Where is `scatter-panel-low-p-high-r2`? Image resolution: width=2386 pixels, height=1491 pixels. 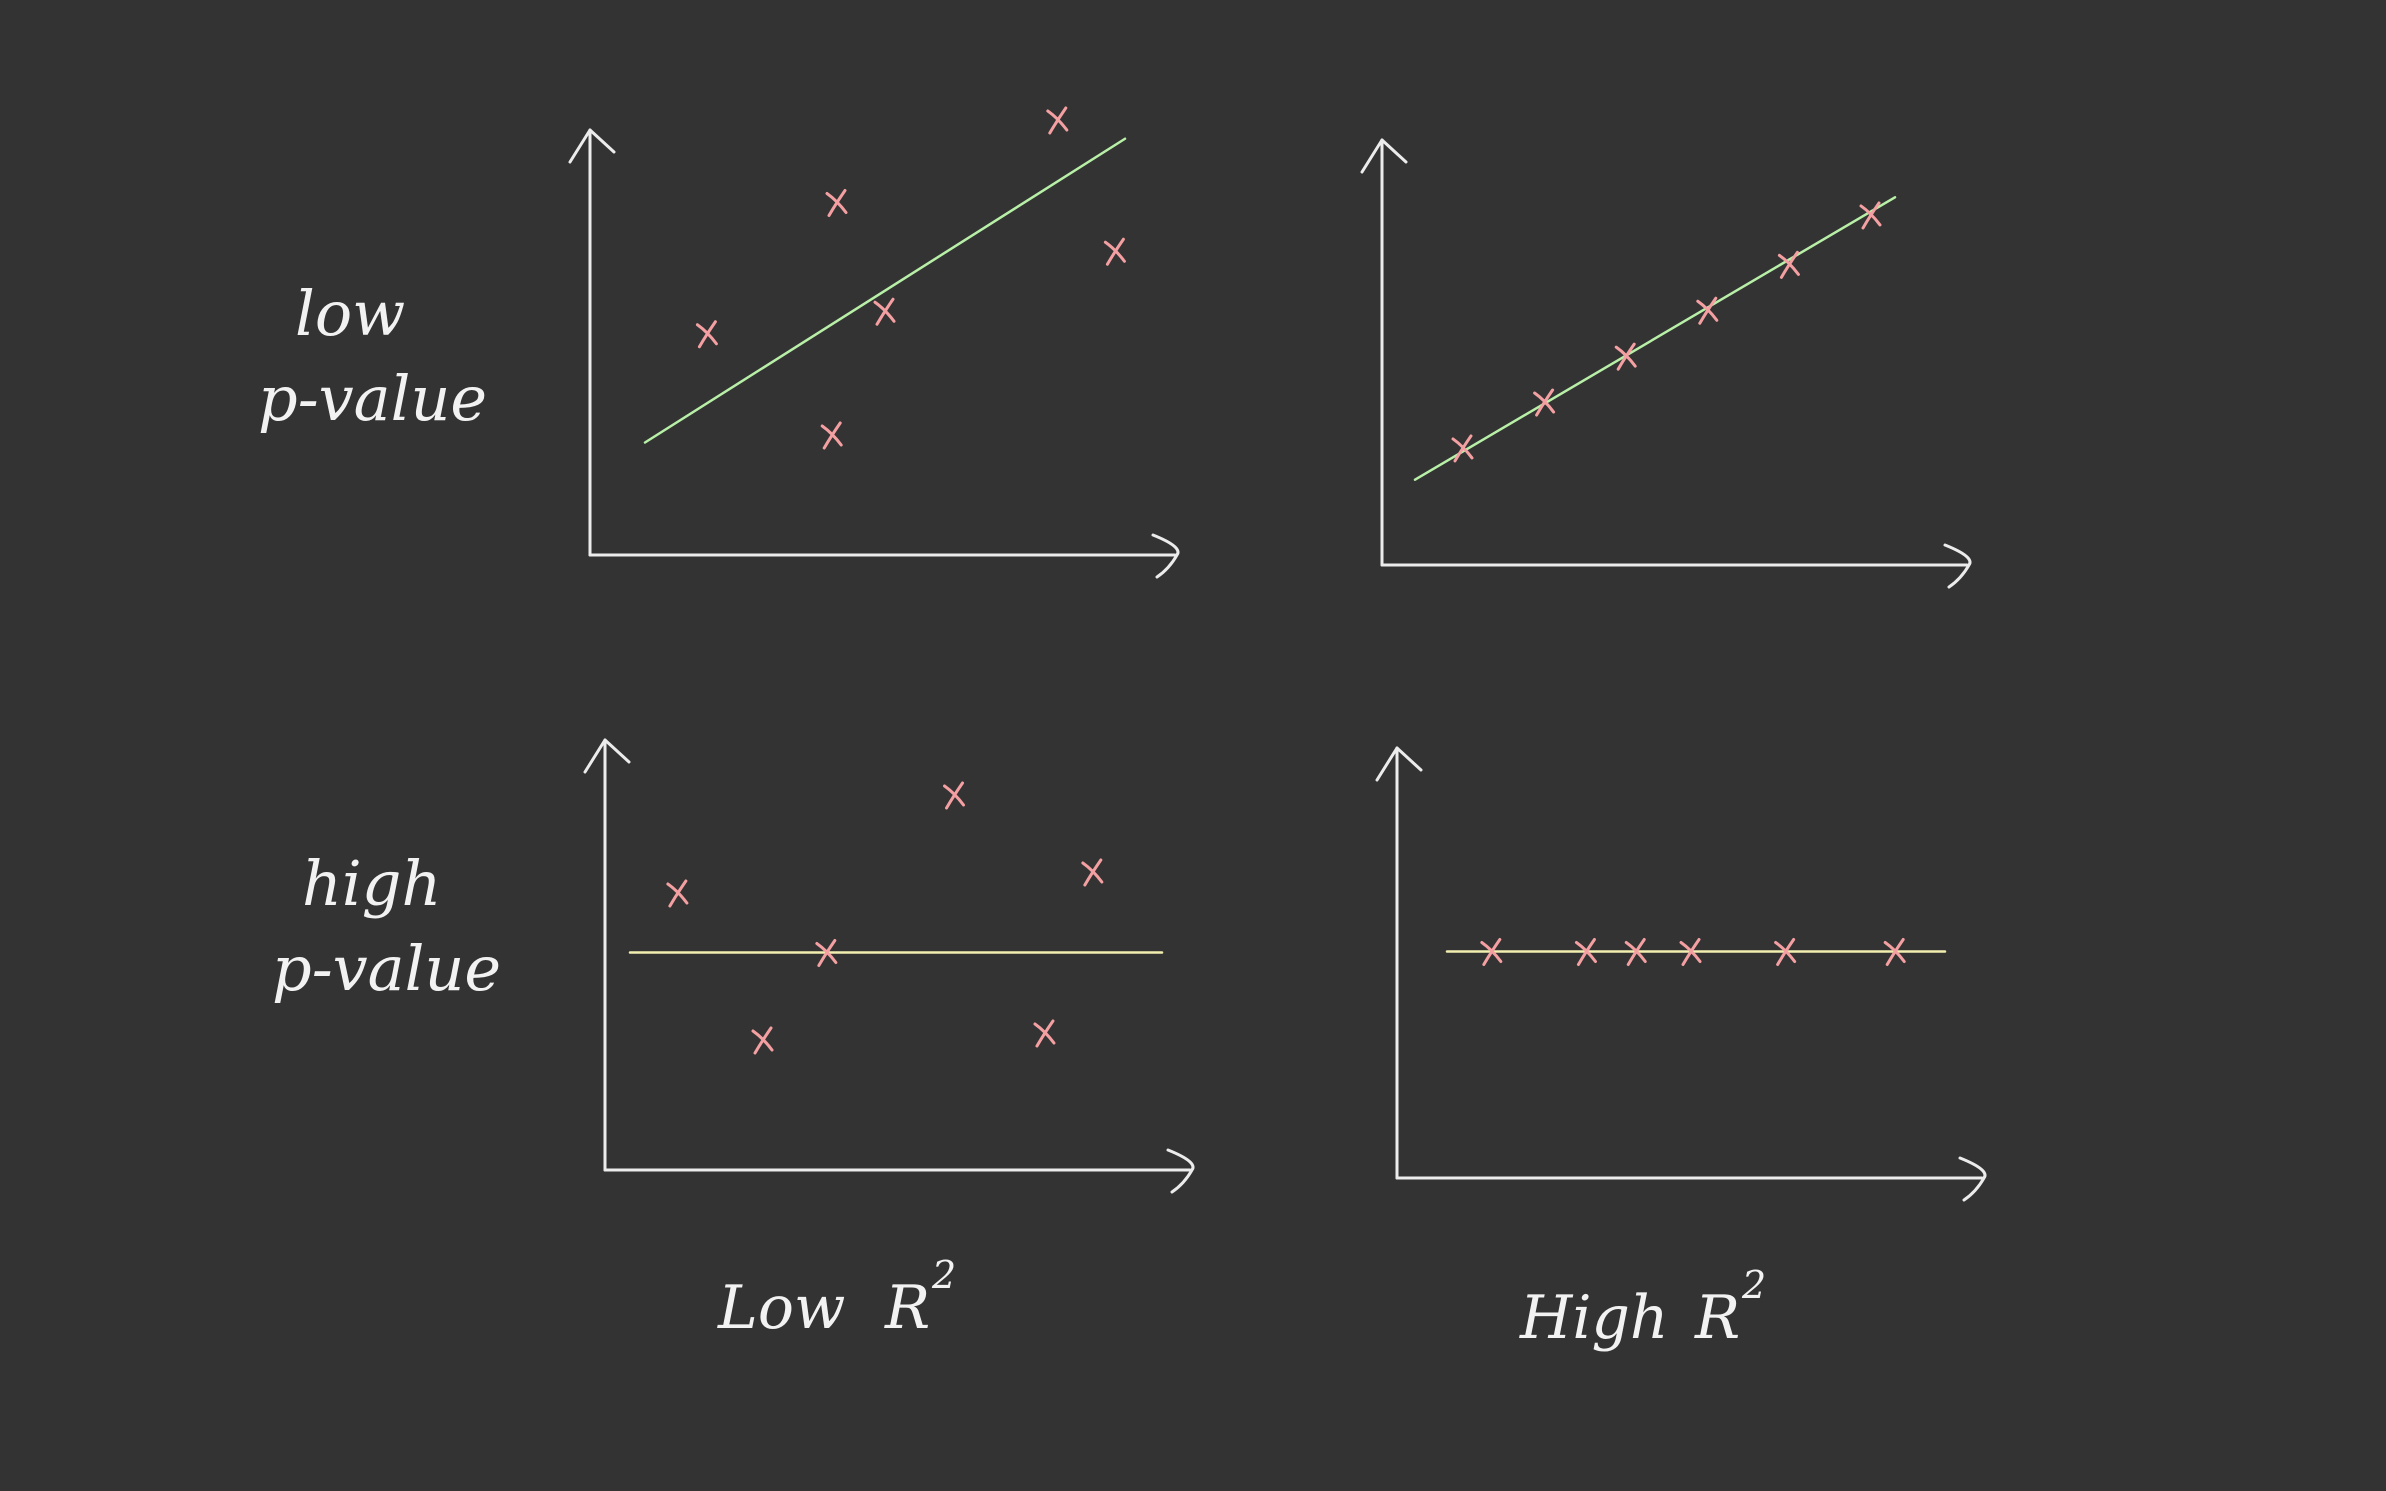 scatter-panel-low-p-high-r2 is located at coordinates (1666, 363).